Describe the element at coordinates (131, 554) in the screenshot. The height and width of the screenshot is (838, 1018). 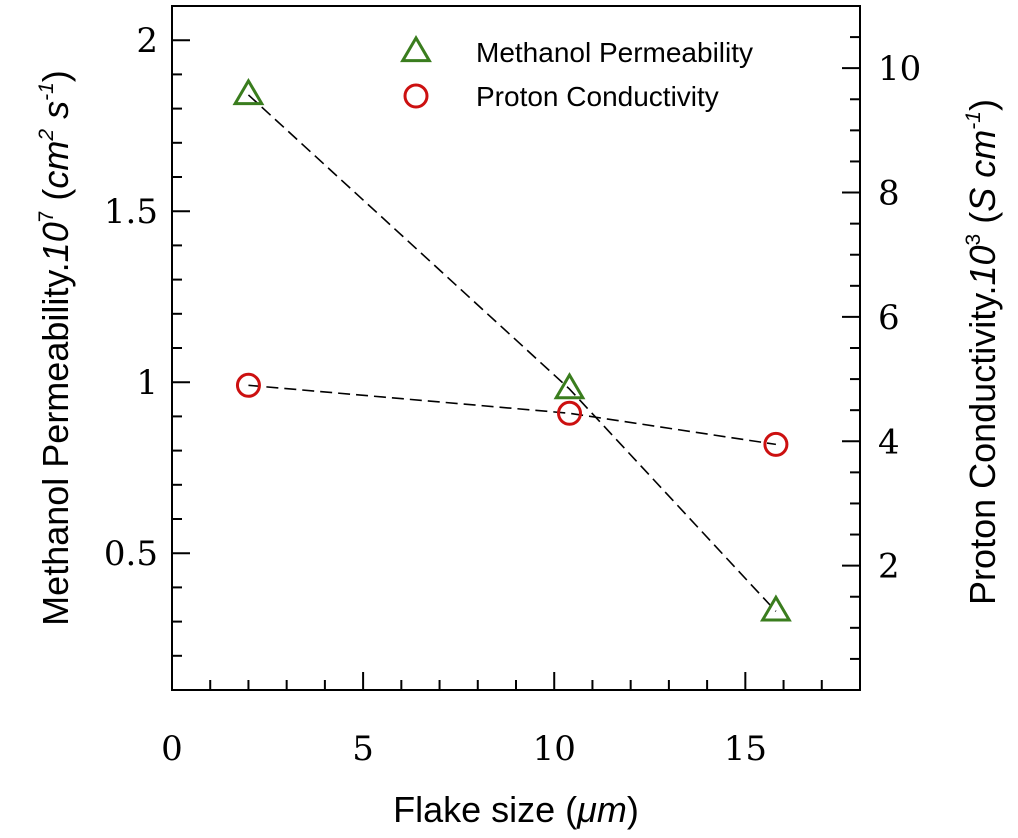
I see `left-y-tick-label: 0.5` at that location.